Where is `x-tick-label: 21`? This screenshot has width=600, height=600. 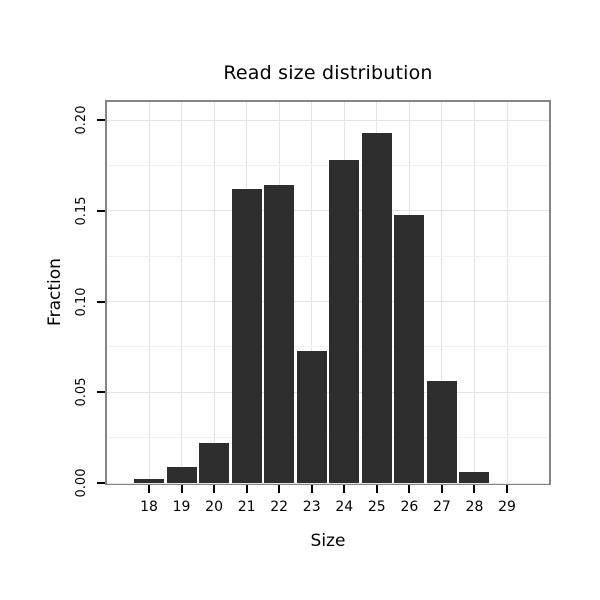
x-tick-label: 21 is located at coordinates (246, 507).